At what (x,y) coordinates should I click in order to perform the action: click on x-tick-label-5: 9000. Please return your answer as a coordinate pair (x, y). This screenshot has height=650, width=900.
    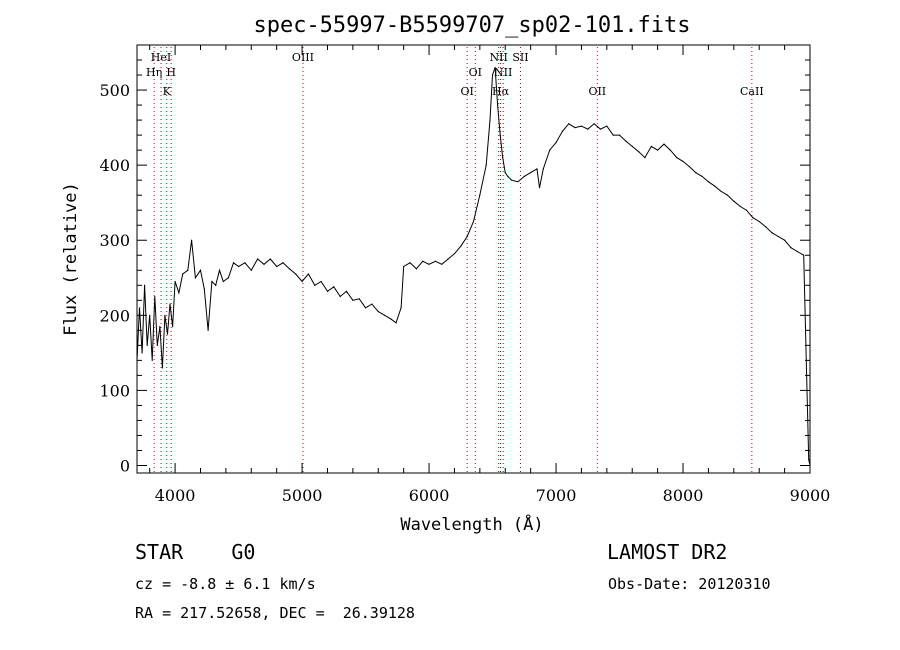
    Looking at the image, I should click on (810, 495).